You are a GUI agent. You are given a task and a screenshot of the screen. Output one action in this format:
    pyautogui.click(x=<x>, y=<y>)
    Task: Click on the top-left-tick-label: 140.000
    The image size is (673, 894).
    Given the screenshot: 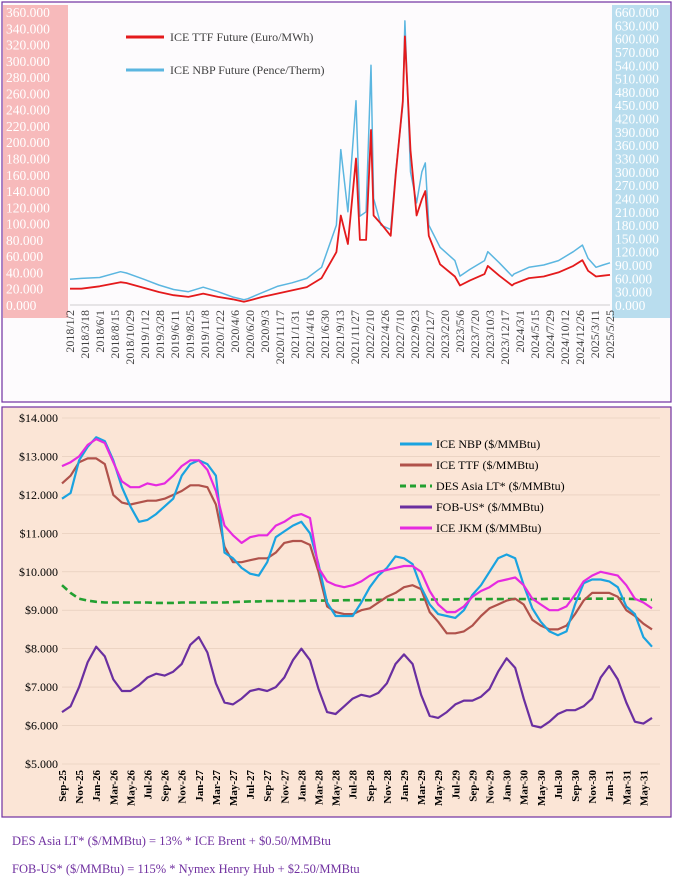 What is the action you would take?
    pyautogui.click(x=28, y=191)
    